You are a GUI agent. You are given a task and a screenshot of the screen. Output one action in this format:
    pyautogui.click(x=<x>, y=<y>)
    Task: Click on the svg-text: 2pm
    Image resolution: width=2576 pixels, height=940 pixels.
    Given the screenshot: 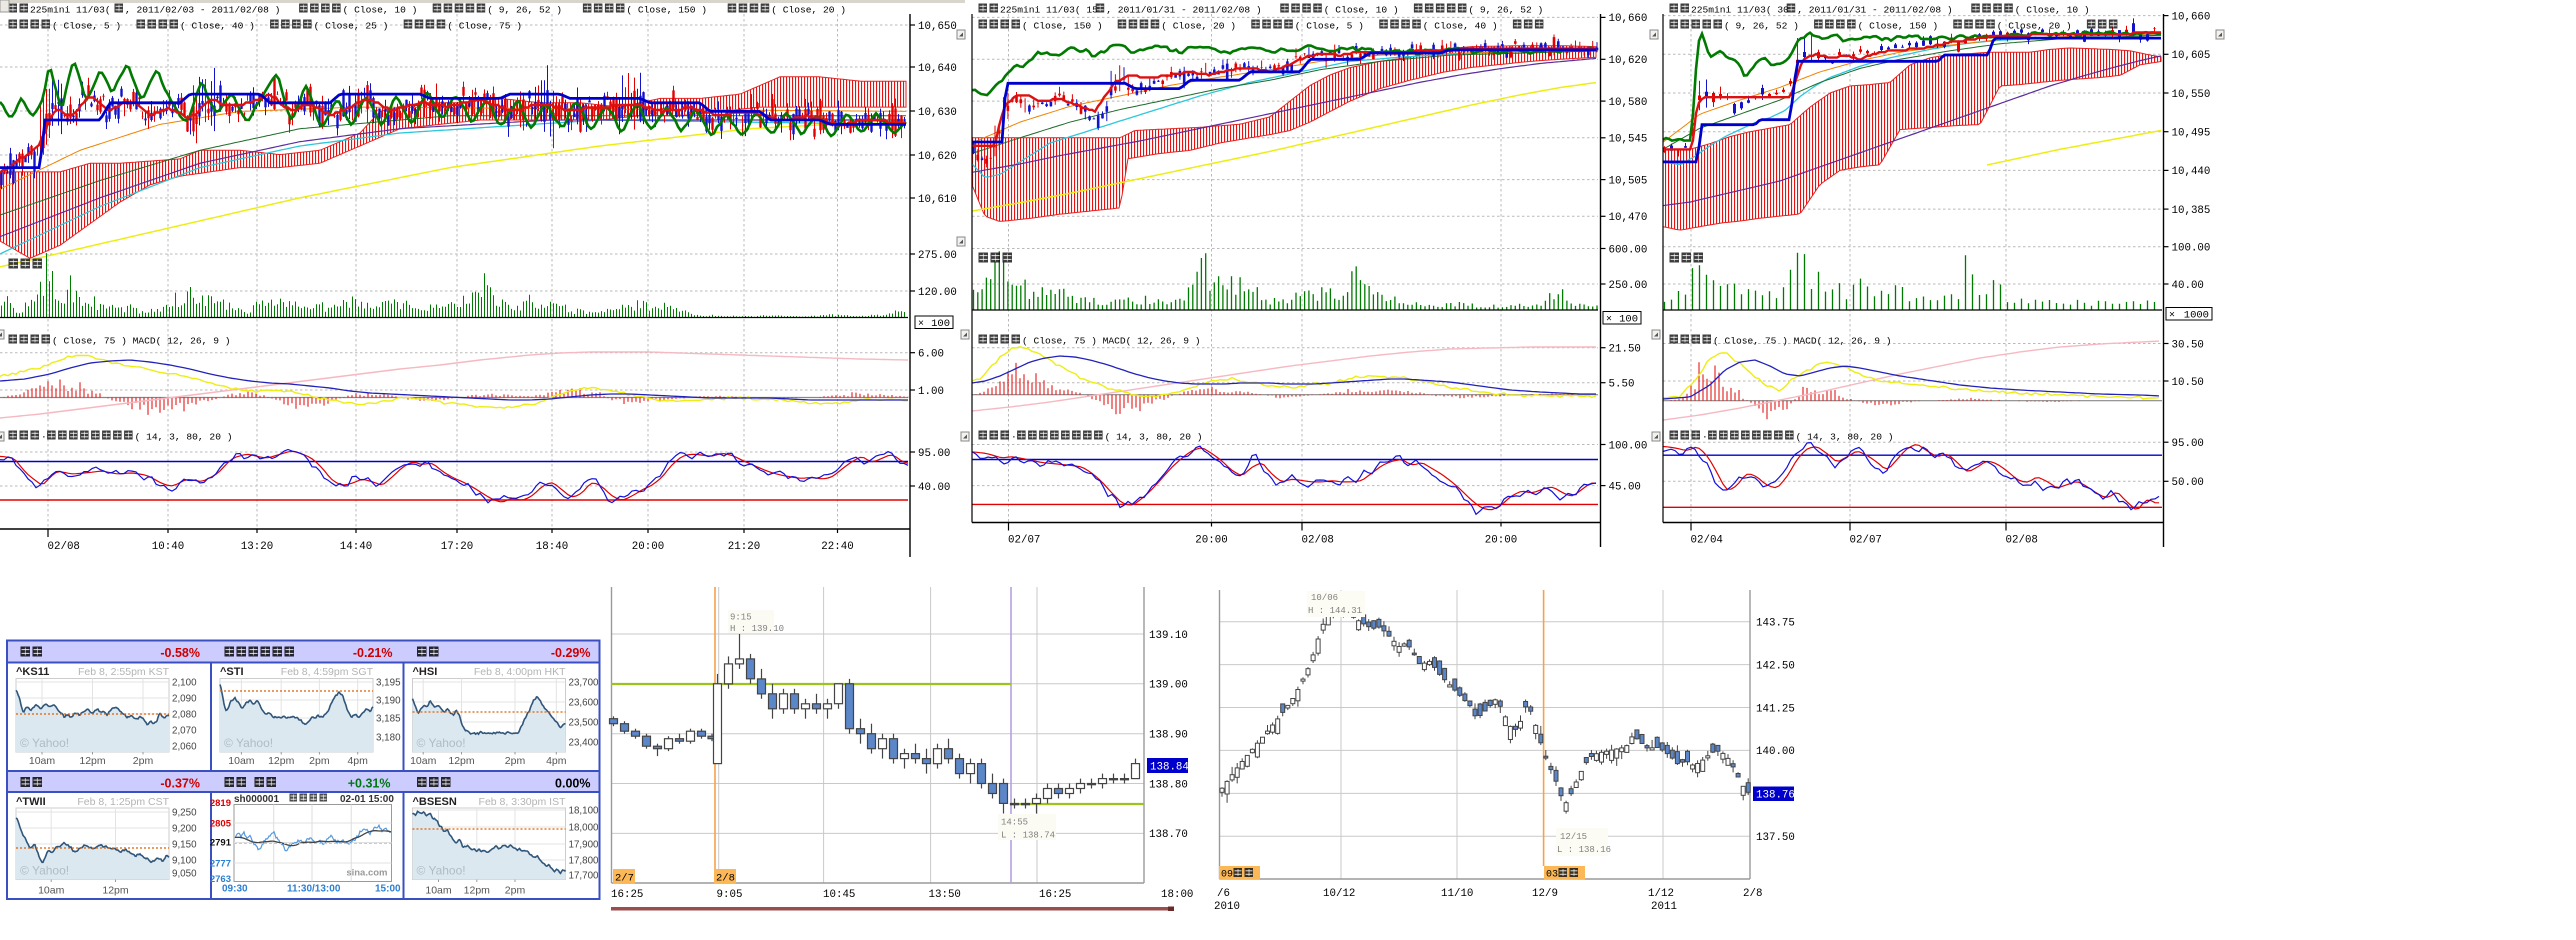 What is the action you would take?
    pyautogui.click(x=143, y=761)
    